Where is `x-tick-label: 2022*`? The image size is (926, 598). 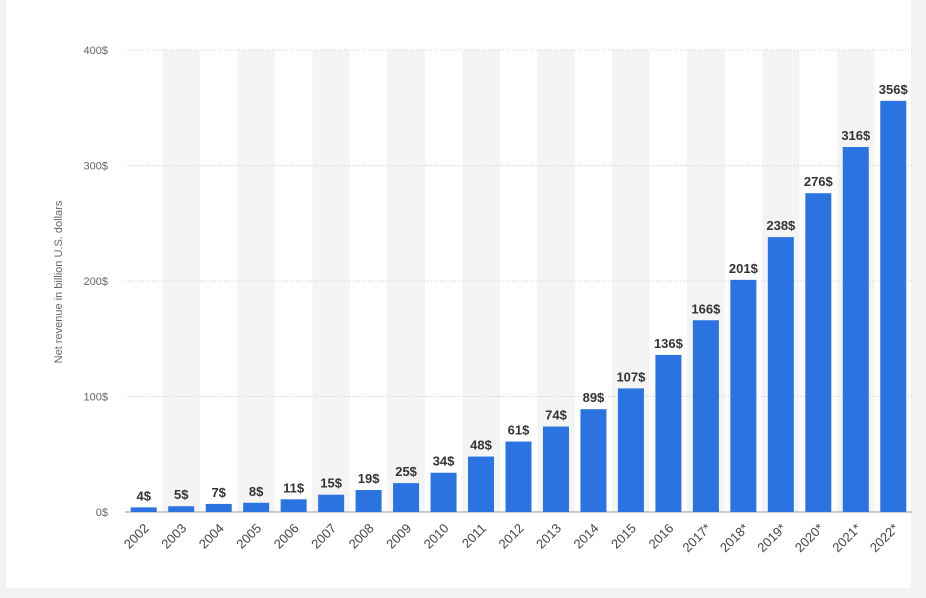
x-tick-label: 2022* is located at coordinates (884, 538).